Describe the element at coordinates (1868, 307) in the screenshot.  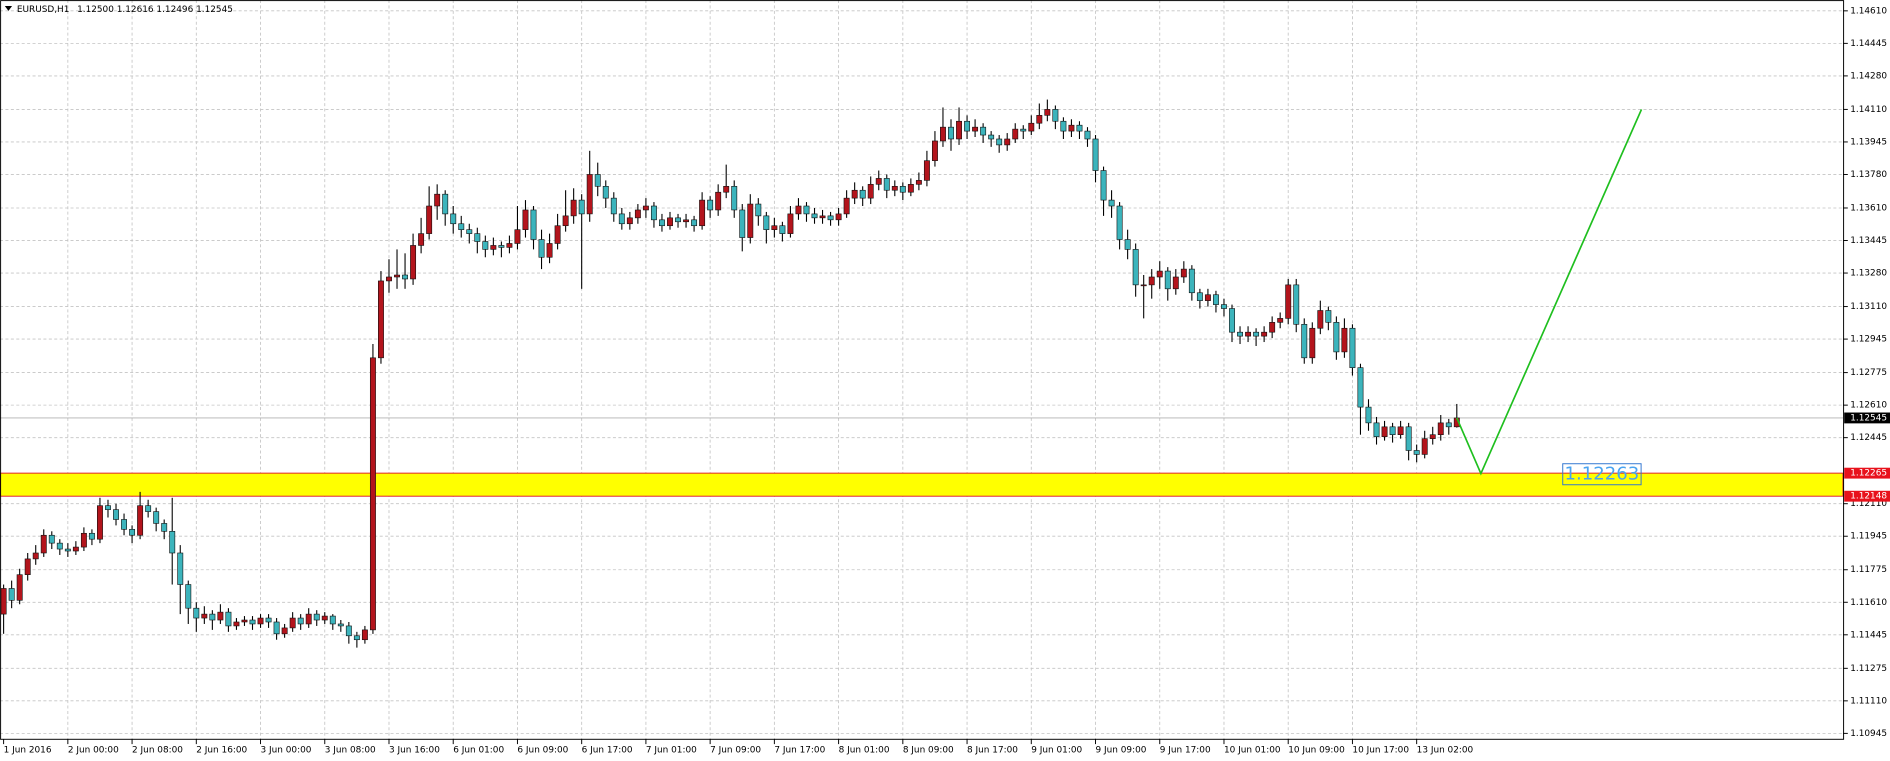
I see `y-tick-label: 1.13110` at that location.